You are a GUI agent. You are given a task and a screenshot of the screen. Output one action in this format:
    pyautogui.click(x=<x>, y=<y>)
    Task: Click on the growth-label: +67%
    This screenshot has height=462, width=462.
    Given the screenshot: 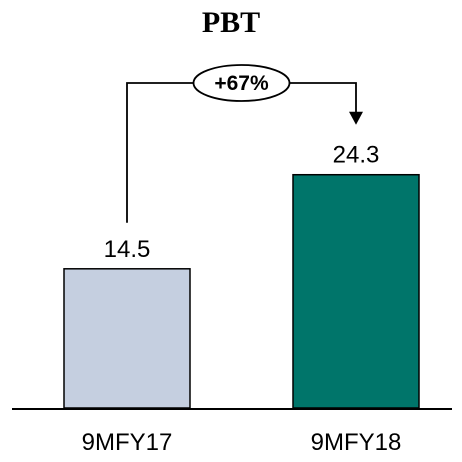 What is the action you would take?
    pyautogui.click(x=241, y=83)
    